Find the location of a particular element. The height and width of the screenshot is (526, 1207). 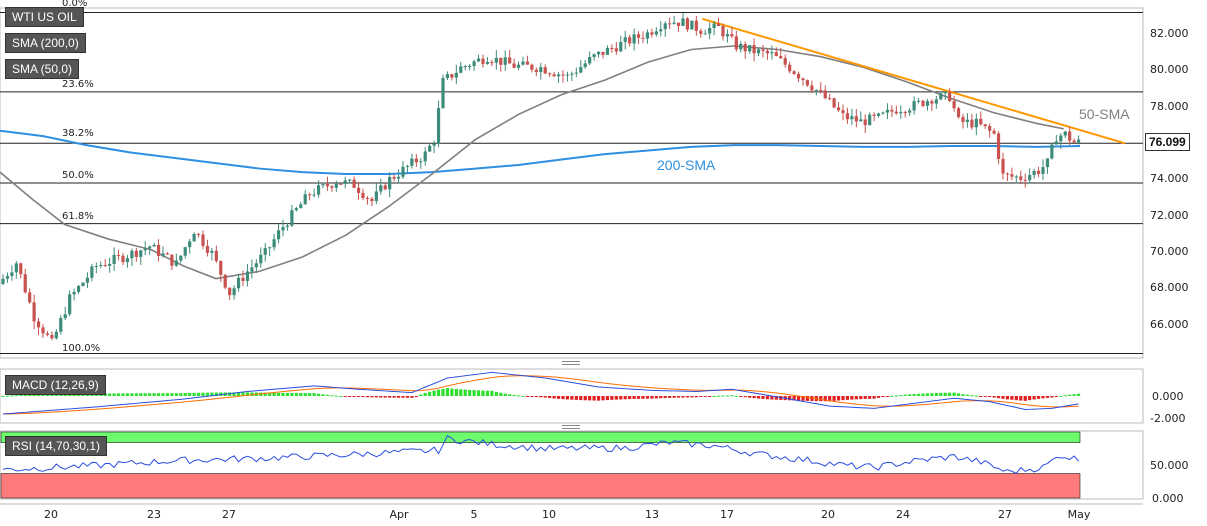

rsi-label: RSI (14,70,30,1) is located at coordinates (56, 446).